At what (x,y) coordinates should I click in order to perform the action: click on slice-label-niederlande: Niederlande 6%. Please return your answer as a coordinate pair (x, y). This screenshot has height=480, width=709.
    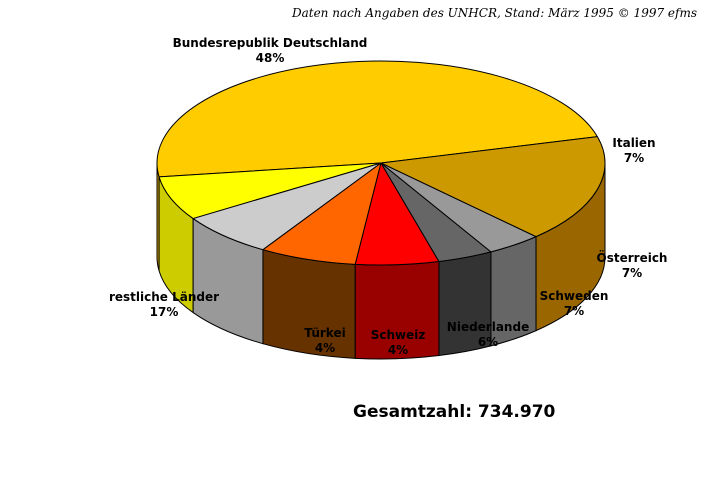
    Looking at the image, I should click on (488, 335).